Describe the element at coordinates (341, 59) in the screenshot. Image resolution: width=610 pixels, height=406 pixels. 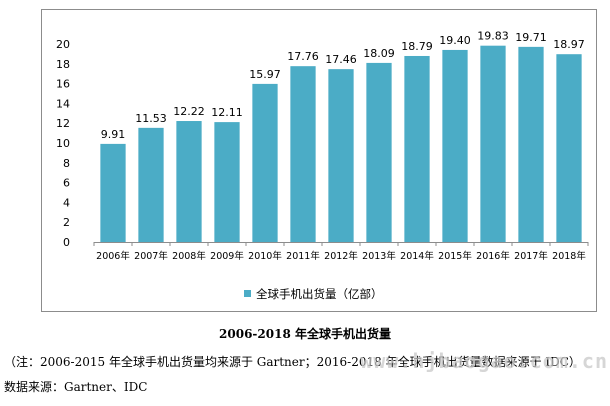
I see `data-label: 17.46` at that location.